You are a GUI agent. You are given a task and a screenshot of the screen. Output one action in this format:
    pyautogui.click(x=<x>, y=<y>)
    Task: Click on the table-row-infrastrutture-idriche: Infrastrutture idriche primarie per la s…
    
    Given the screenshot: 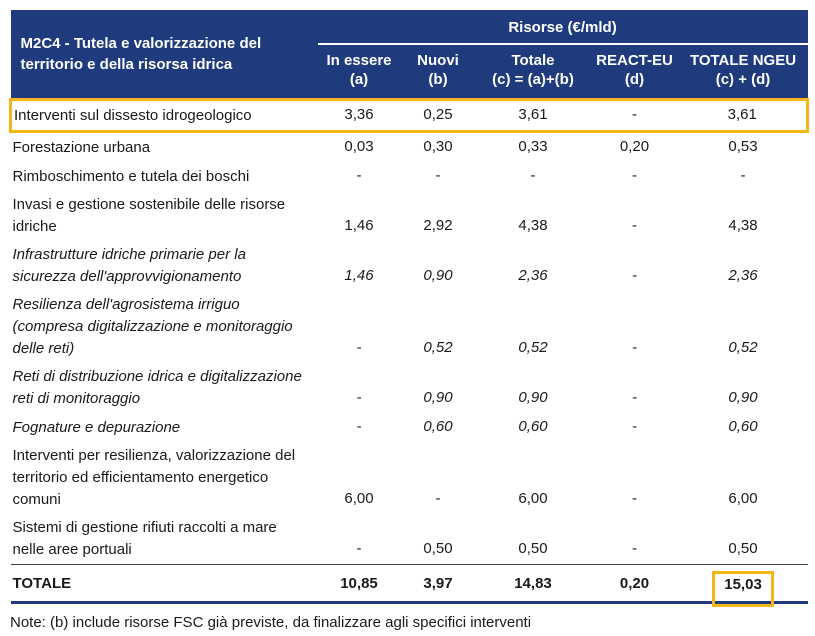 What is the action you would take?
    pyautogui.click(x=409, y=266)
    